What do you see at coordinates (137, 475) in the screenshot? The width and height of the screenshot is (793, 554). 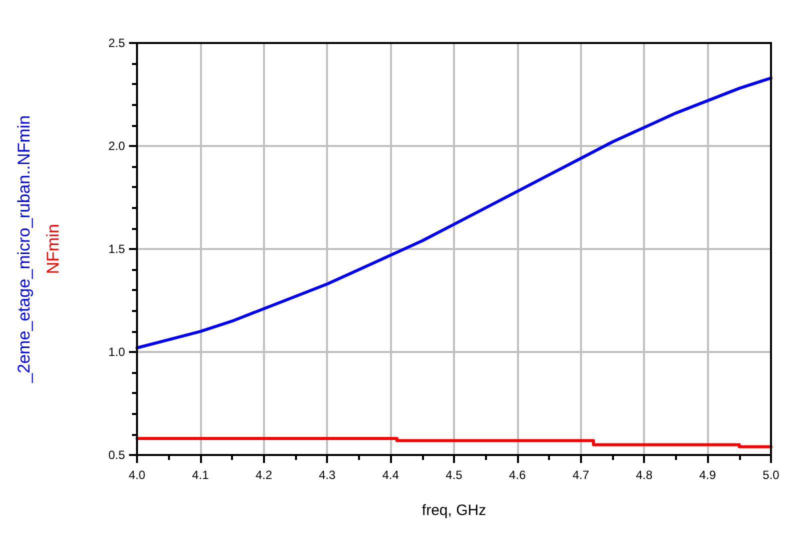 I see `x-tick-label: 4.0` at bounding box center [137, 475].